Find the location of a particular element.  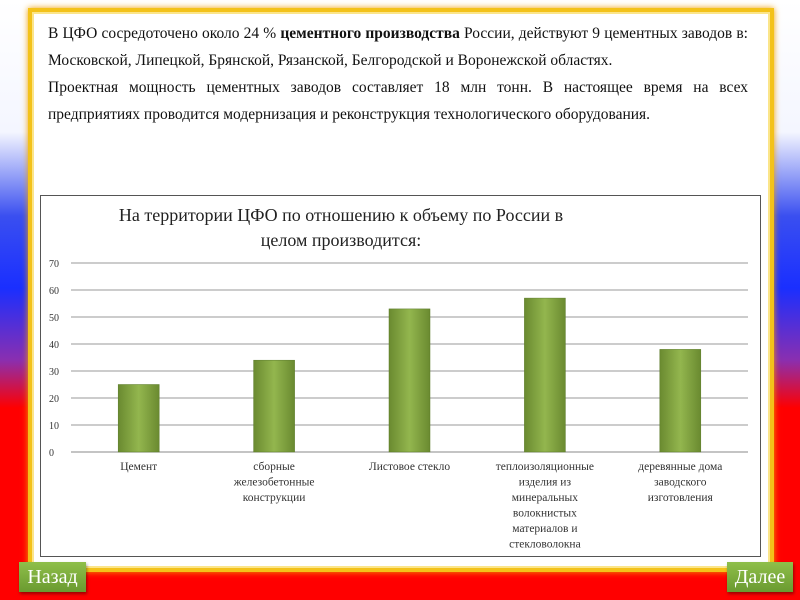

x-tick-label: железобетонные is located at coordinates (274, 483).